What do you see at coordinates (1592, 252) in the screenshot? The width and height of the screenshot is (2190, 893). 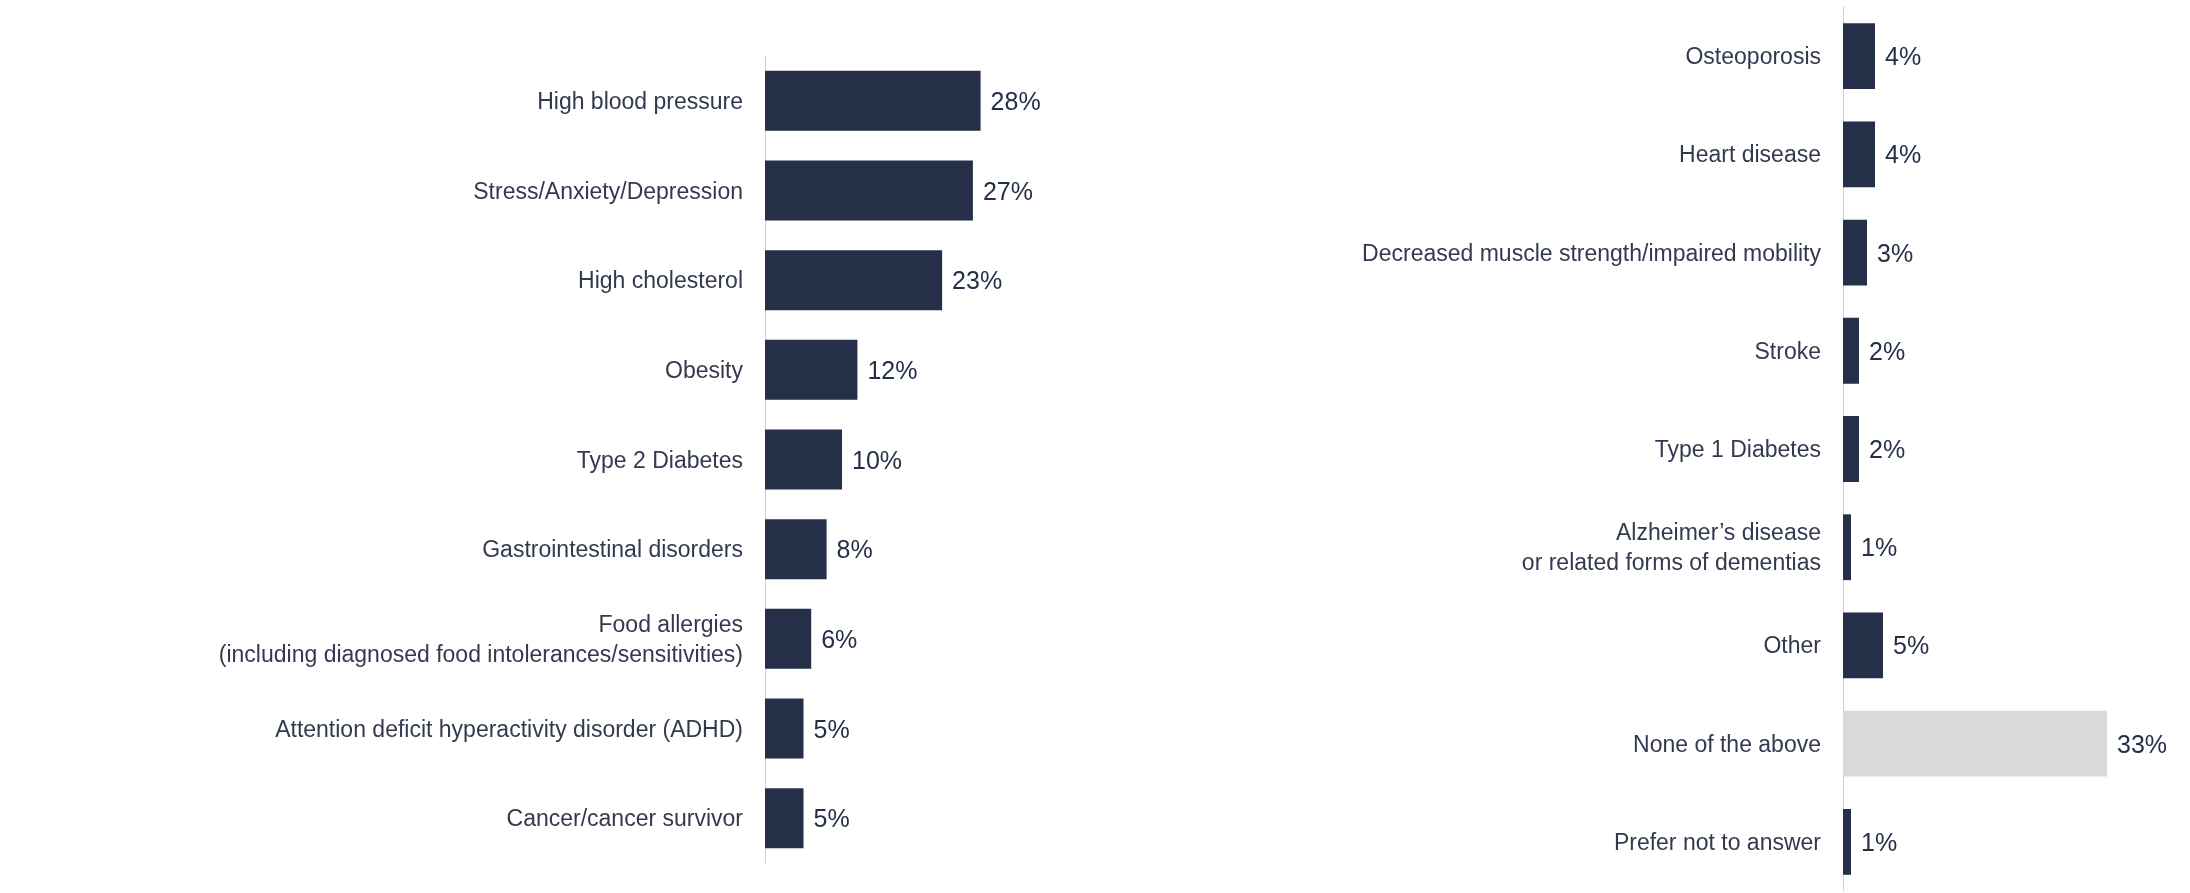 I see `y-tick-label: Decreased muscle strength/impaired mobility` at bounding box center [1592, 252].